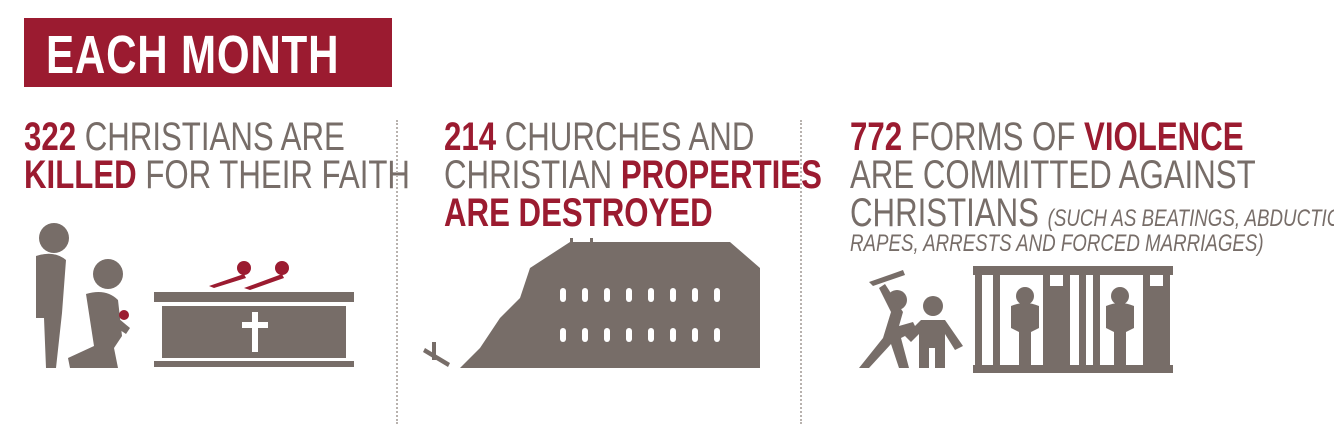 The image size is (1334, 424). Describe the element at coordinates (193, 55) in the screenshot. I see `banner-title: EACH MONTH` at that location.